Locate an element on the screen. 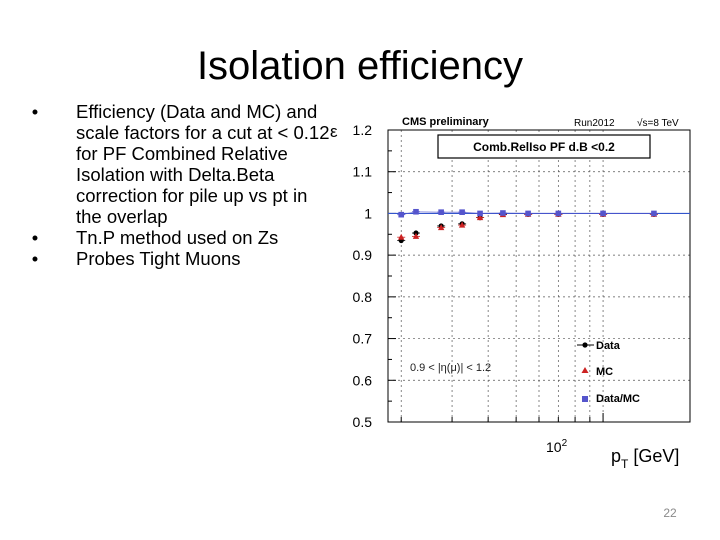 This screenshot has width=720, height=540. bullet-item: • Tn.P method used on Zs is located at coordinates (180, 237).